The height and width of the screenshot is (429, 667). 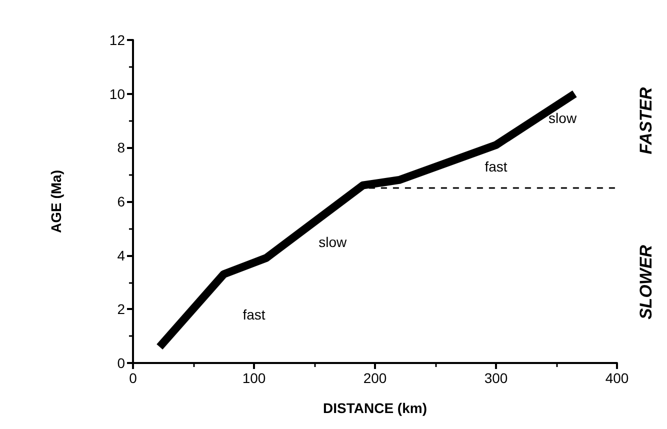 I want to click on y-tick-label: 10, so click(x=117, y=94).